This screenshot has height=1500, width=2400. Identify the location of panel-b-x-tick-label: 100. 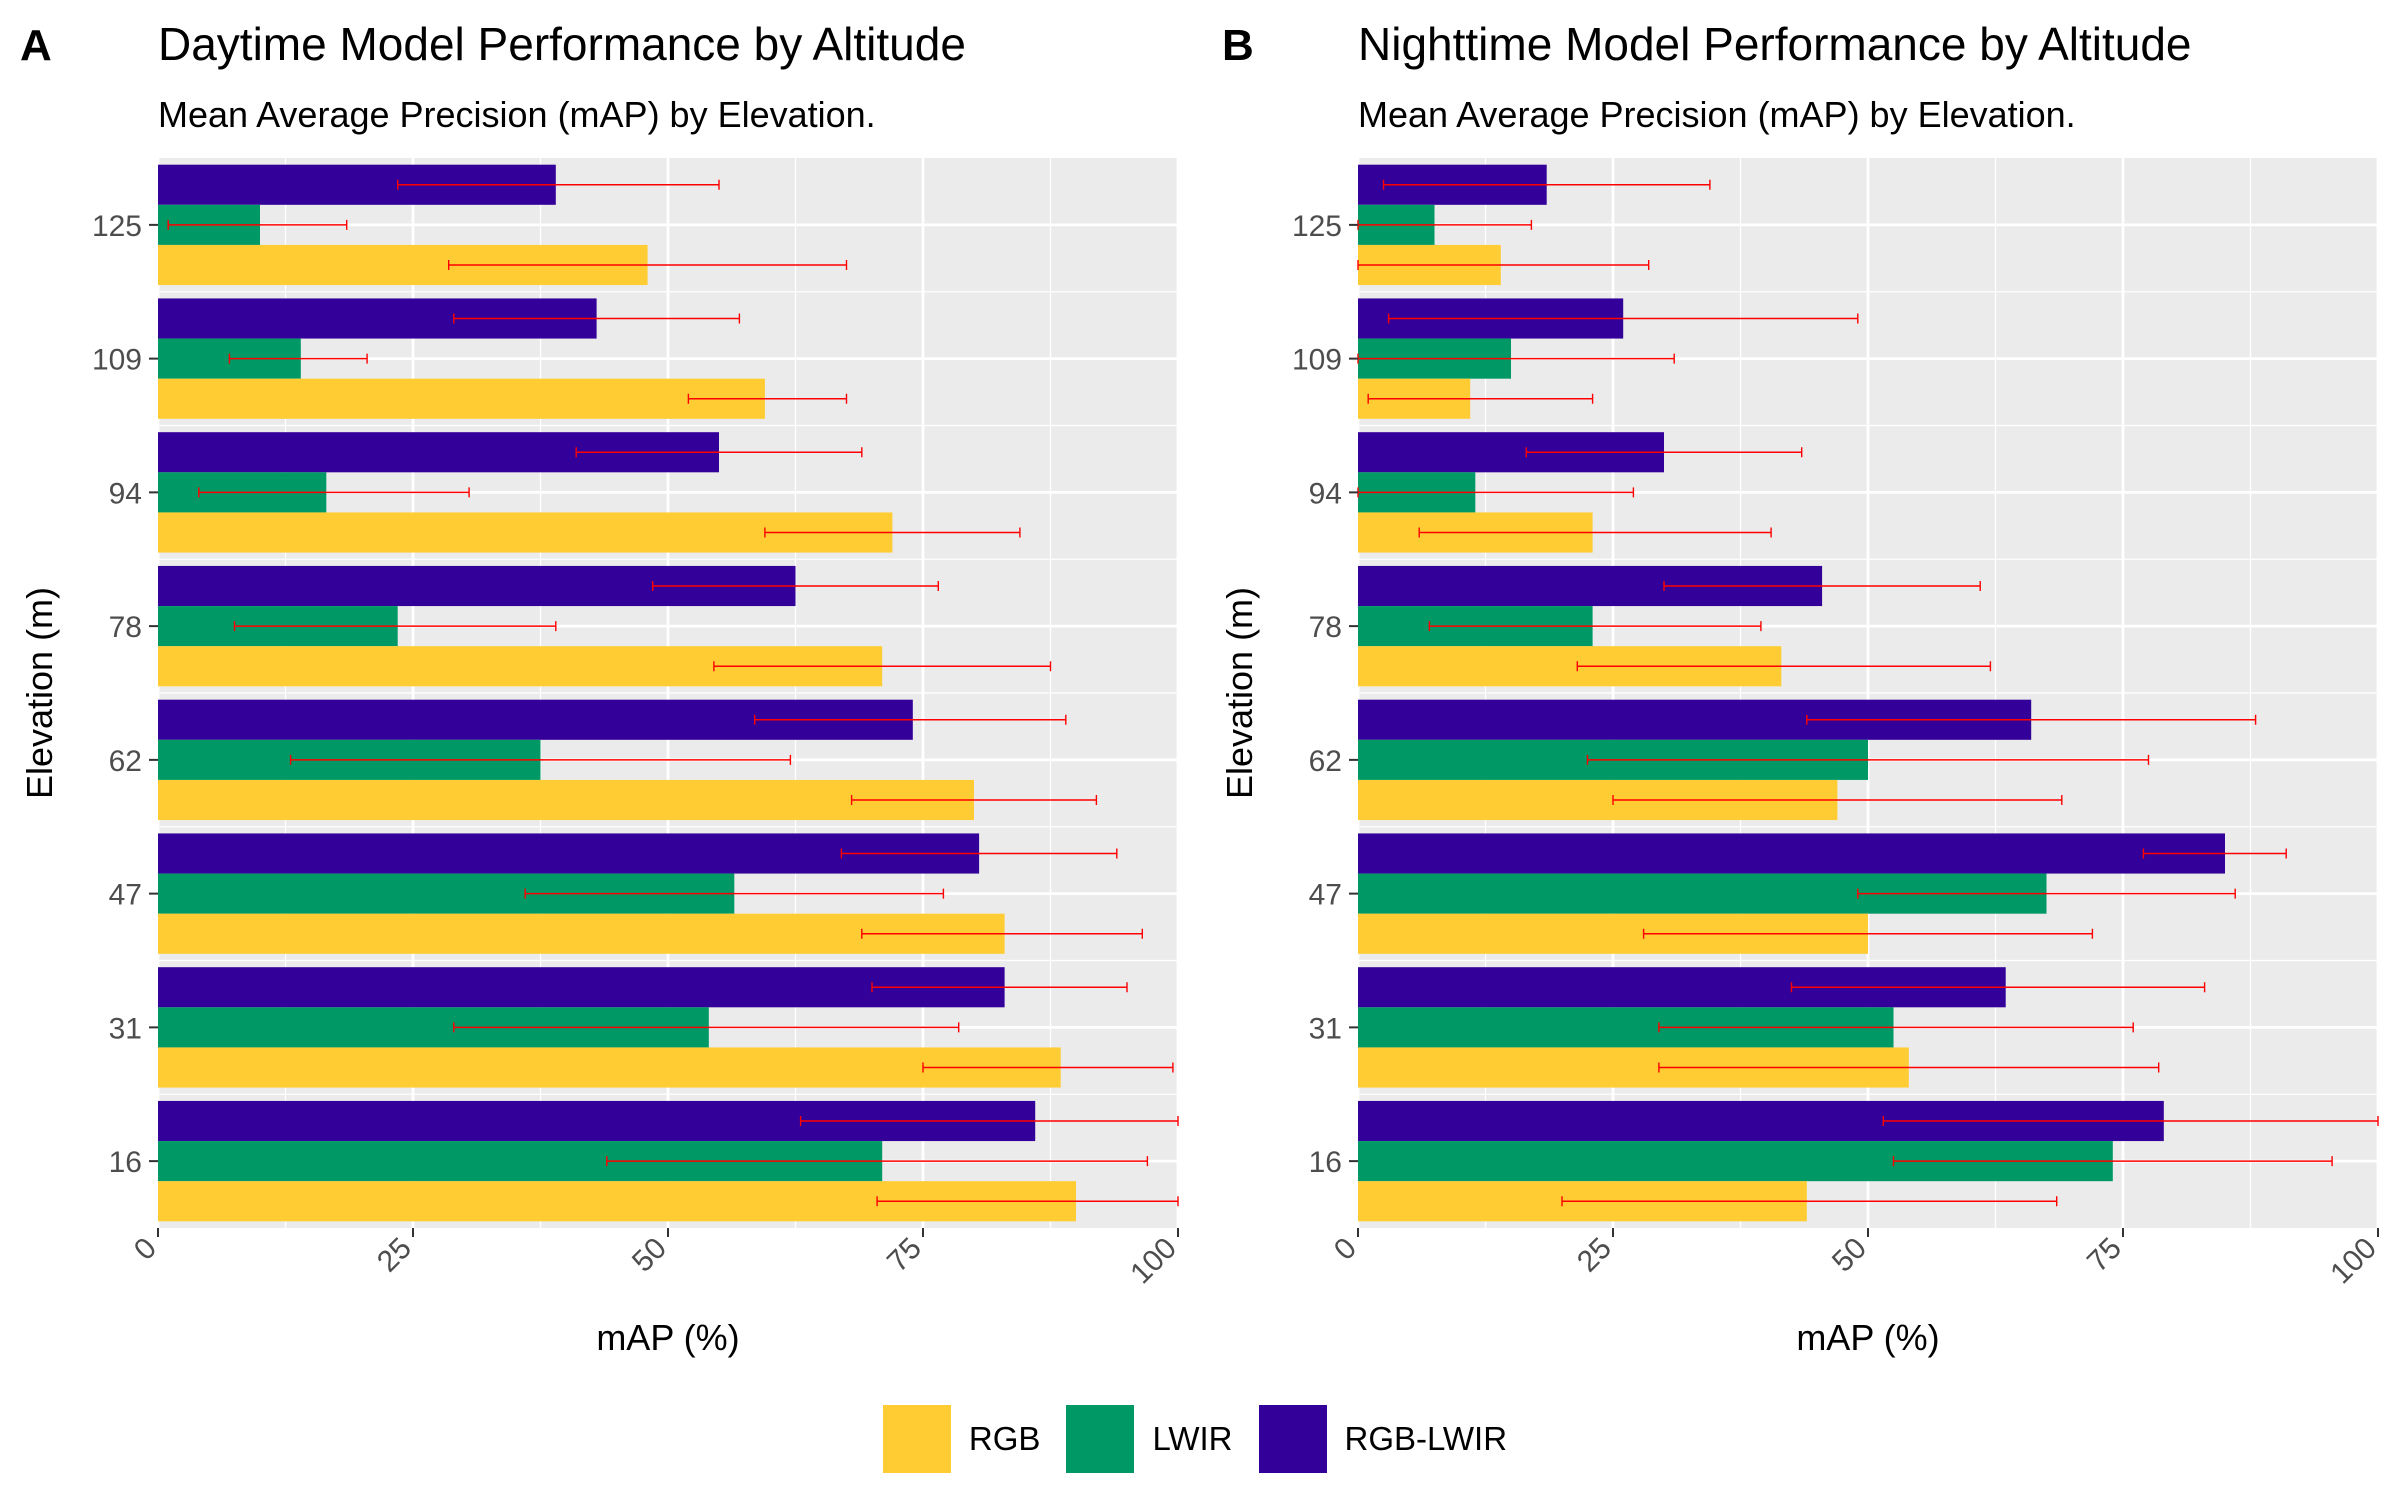
(2353, 1261).